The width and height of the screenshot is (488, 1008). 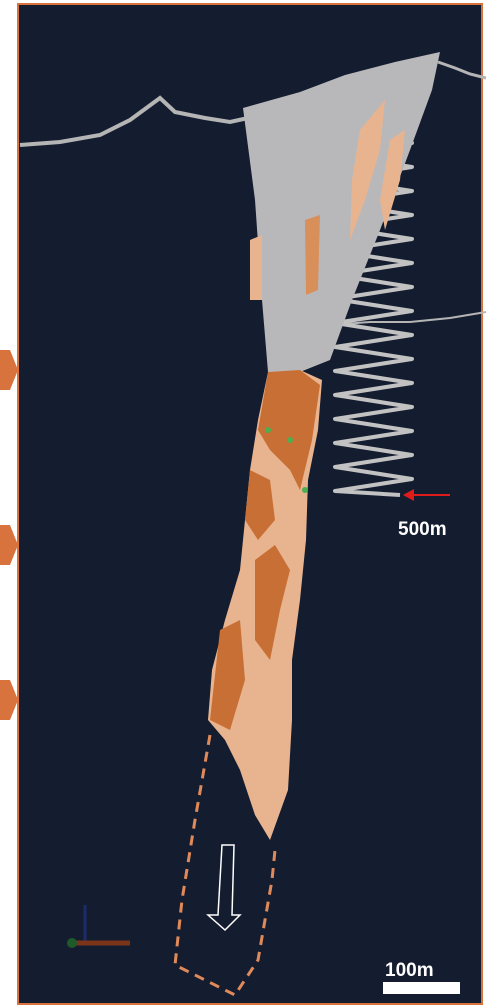 I want to click on depth-arrow-head, so click(x=408, y=495).